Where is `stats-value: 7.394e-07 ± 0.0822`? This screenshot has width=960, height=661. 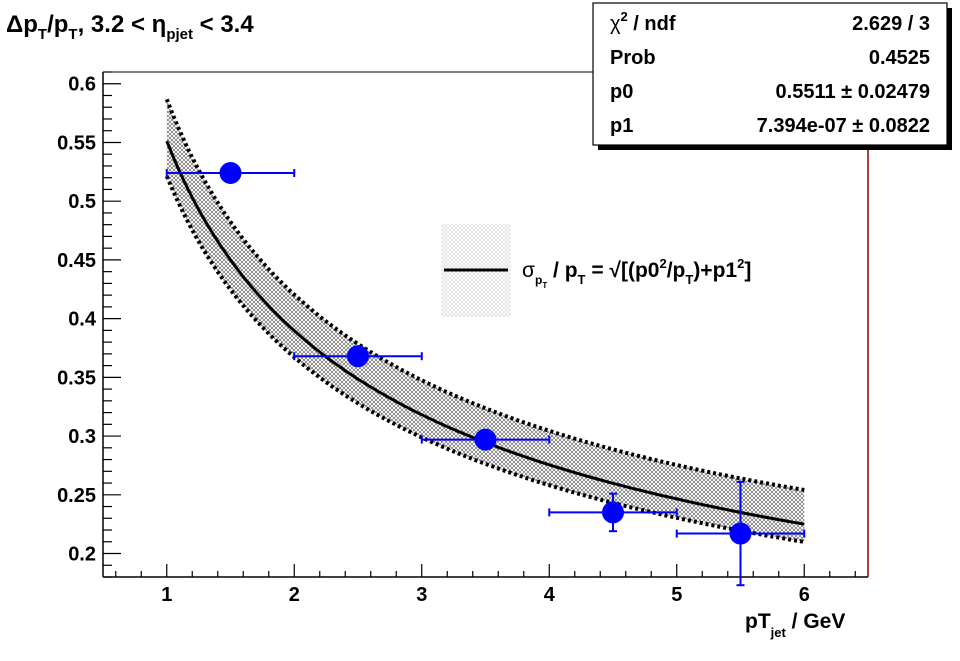 stats-value: 7.394e-07 ± 0.0822 is located at coordinates (843, 126).